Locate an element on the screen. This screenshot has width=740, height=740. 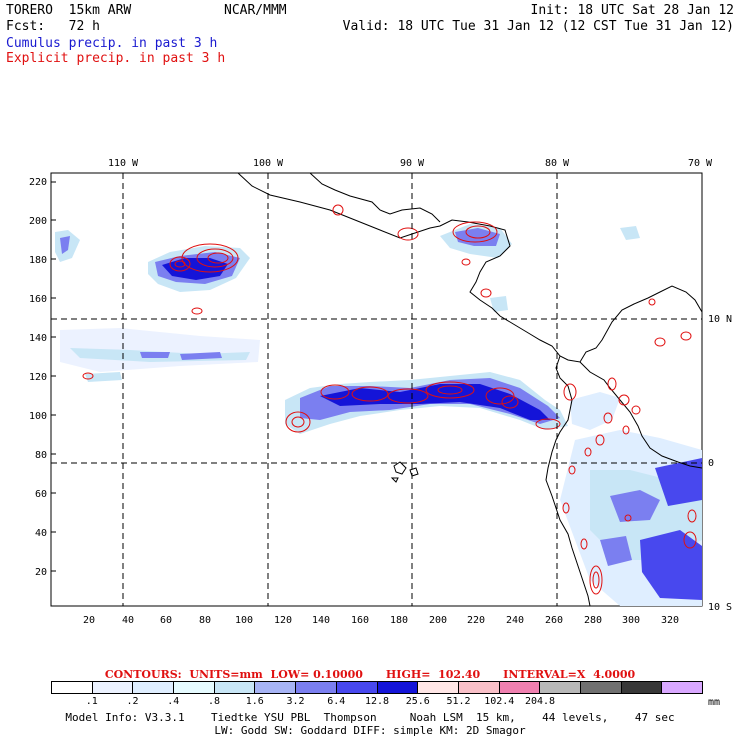
svg-text: 260 is located at coordinates (554, 620).